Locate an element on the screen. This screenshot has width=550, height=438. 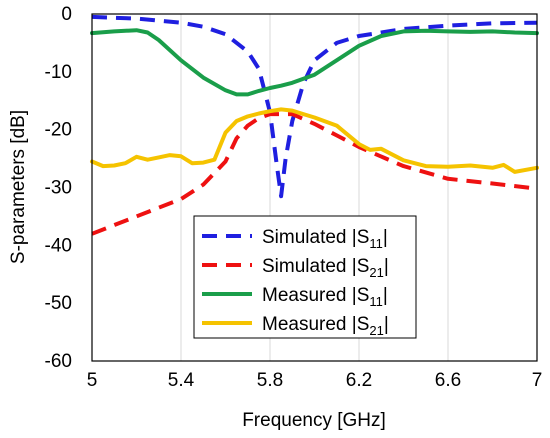
legend-label-3: Measured |S11| is located at coordinates (325, 297).